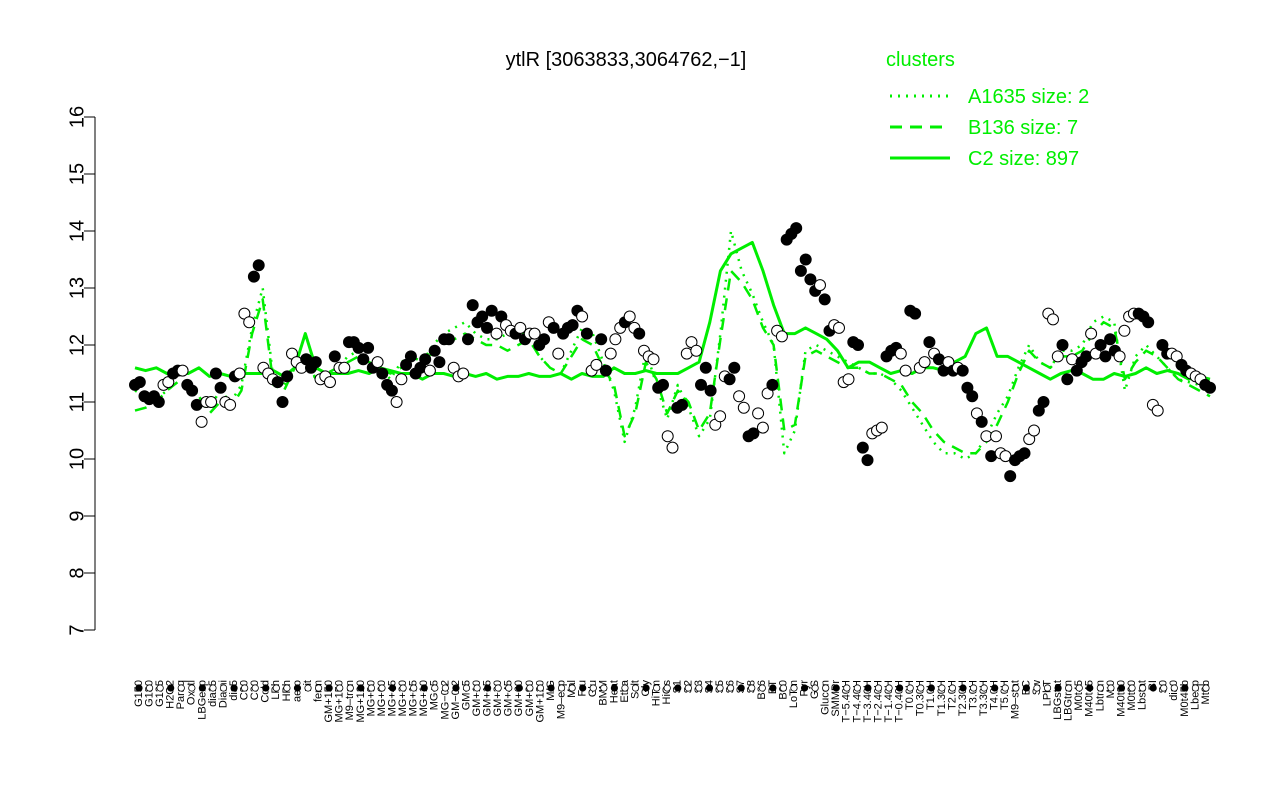 Image resolution: width=1280 pixels, height=800 pixels. What do you see at coordinates (868, 701) in the screenshot?
I see `x-tick-label: T−3.40H` at bounding box center [868, 701].